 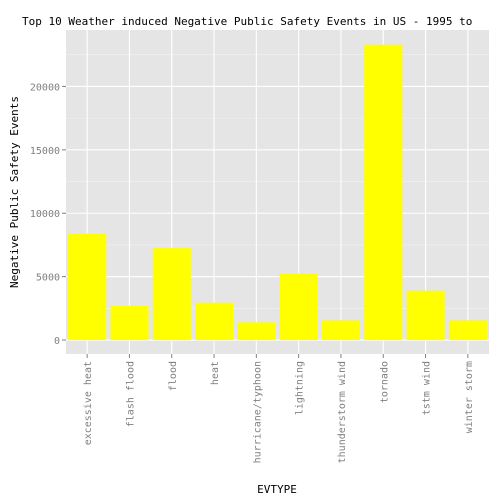 I want to click on bar-flash-flood, so click(x=129, y=323).